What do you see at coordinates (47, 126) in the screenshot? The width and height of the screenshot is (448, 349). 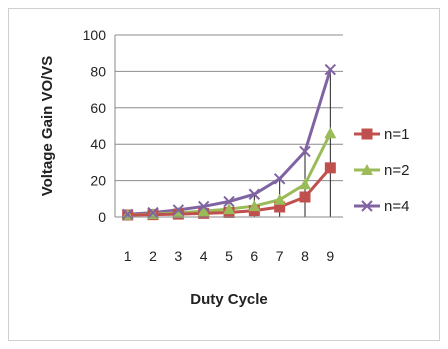 I see `y-axis-title: Voltage Gain VO/VS` at bounding box center [47, 126].